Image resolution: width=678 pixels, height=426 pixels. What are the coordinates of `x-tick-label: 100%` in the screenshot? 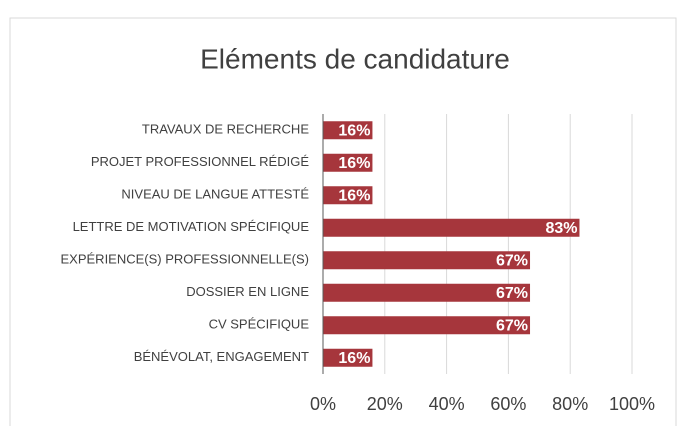 It's located at (632, 404).